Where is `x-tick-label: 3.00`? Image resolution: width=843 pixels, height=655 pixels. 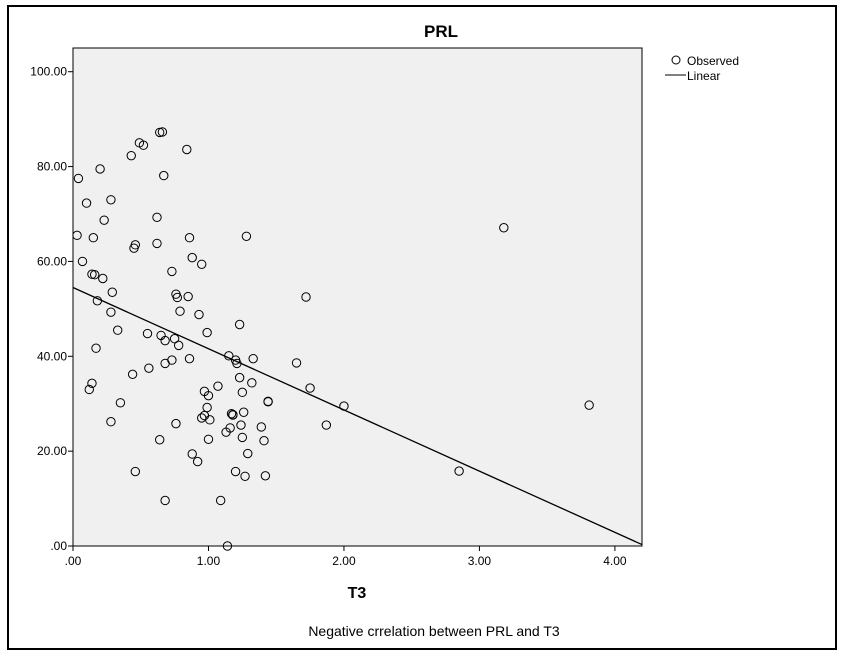 x-tick-label: 3.00 is located at coordinates (480, 561).